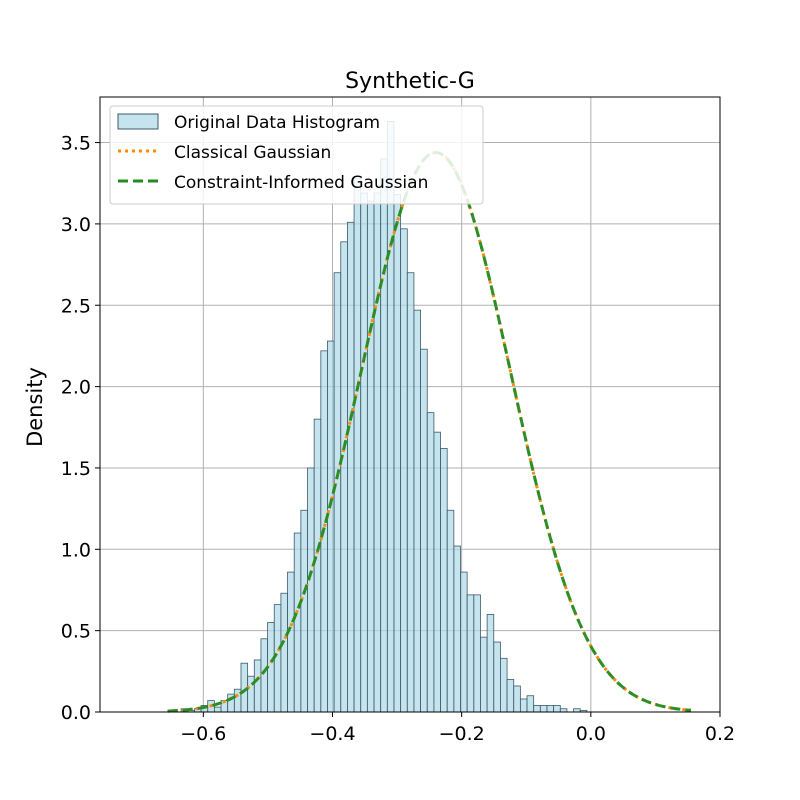 The image size is (800, 800). What do you see at coordinates (301, 183) in the screenshot?
I see `legend-constraint-label: Constraint-Informed Gaussian` at bounding box center [301, 183].